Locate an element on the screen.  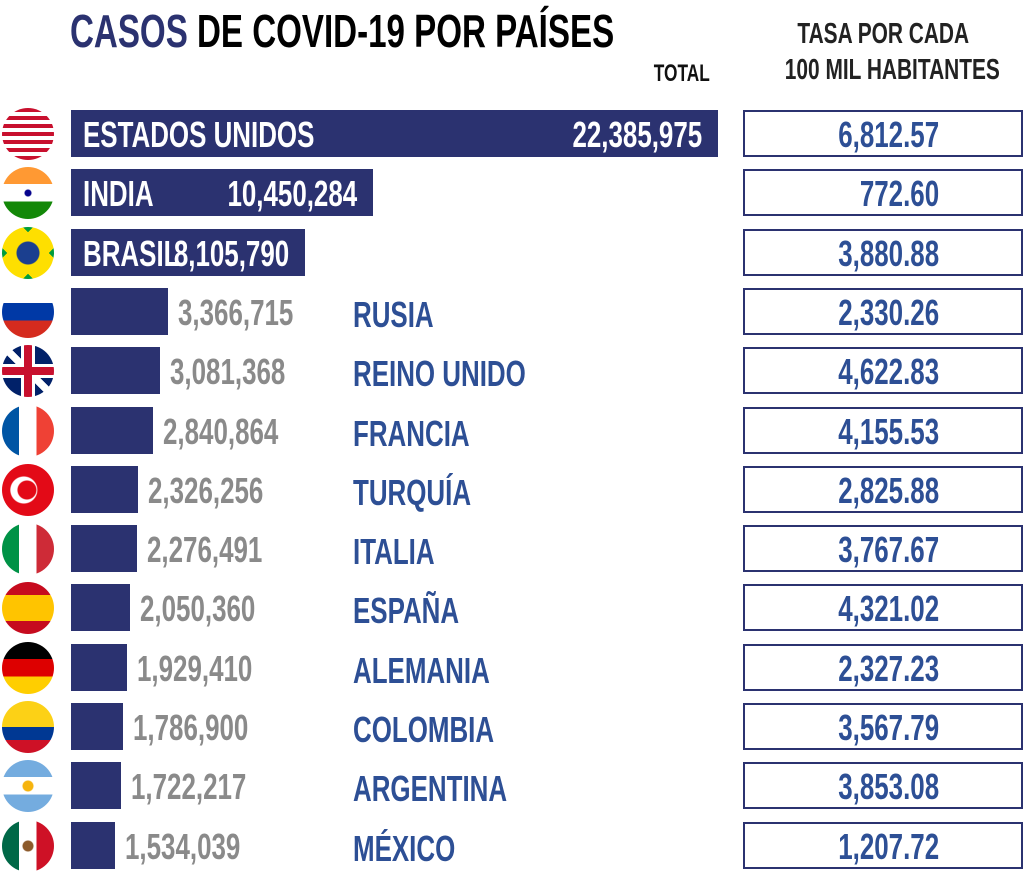
india-flag-icon is located at coordinates (28, 193).